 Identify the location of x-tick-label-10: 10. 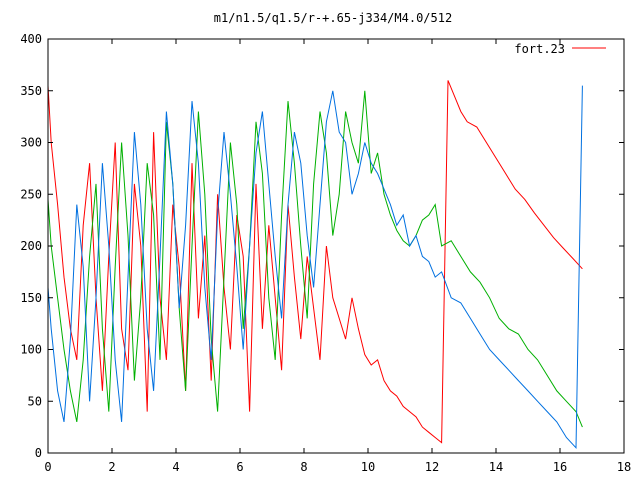
(368, 467).